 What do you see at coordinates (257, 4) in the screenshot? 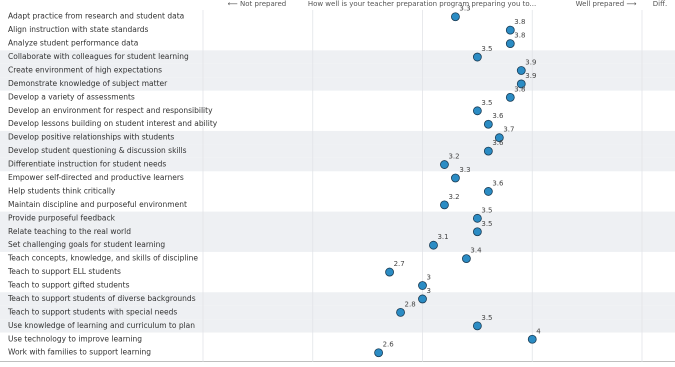
I see `left-label: ⟵ Not prepared` at bounding box center [257, 4].